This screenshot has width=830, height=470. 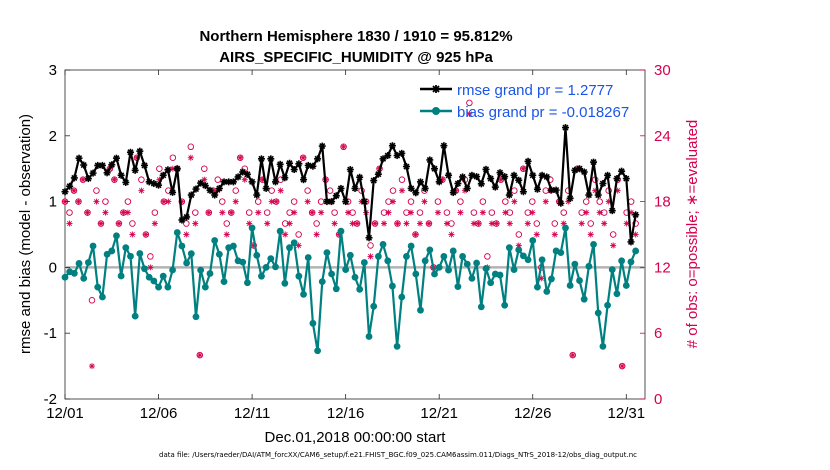 What do you see at coordinates (662, 267) in the screenshot?
I see `y-right-tick-label: 12` at bounding box center [662, 267].